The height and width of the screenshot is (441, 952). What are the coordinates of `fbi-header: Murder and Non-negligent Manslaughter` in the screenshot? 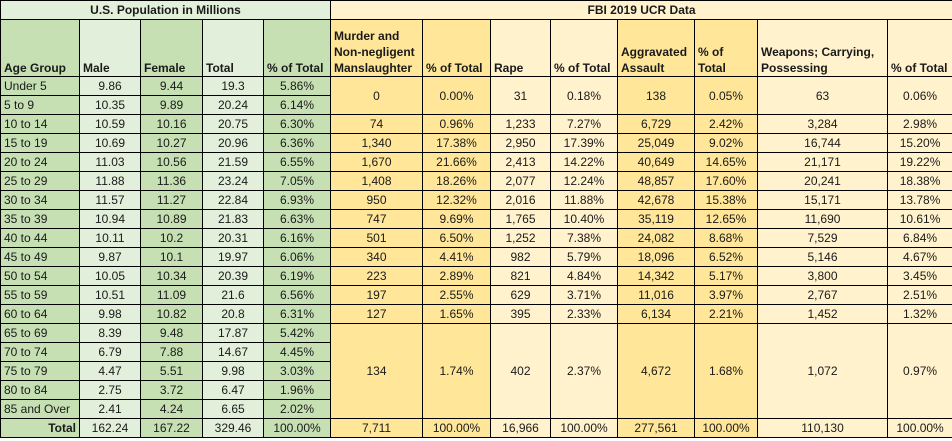 It's located at (377, 48).